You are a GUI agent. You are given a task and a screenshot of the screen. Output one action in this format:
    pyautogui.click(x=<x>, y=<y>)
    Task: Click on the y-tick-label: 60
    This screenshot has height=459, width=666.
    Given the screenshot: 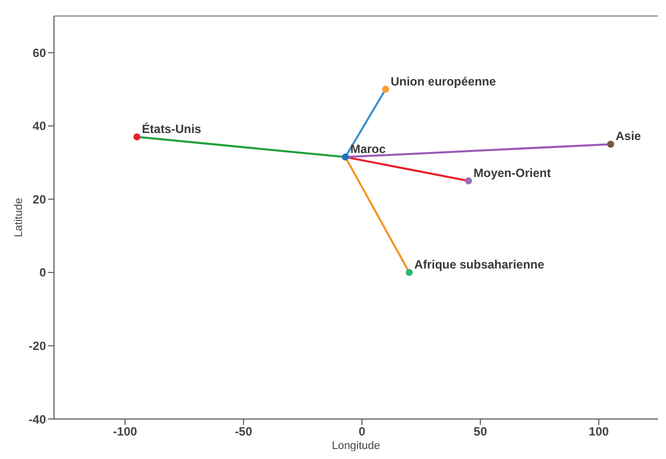 What is the action you would take?
    pyautogui.click(x=39, y=53)
    